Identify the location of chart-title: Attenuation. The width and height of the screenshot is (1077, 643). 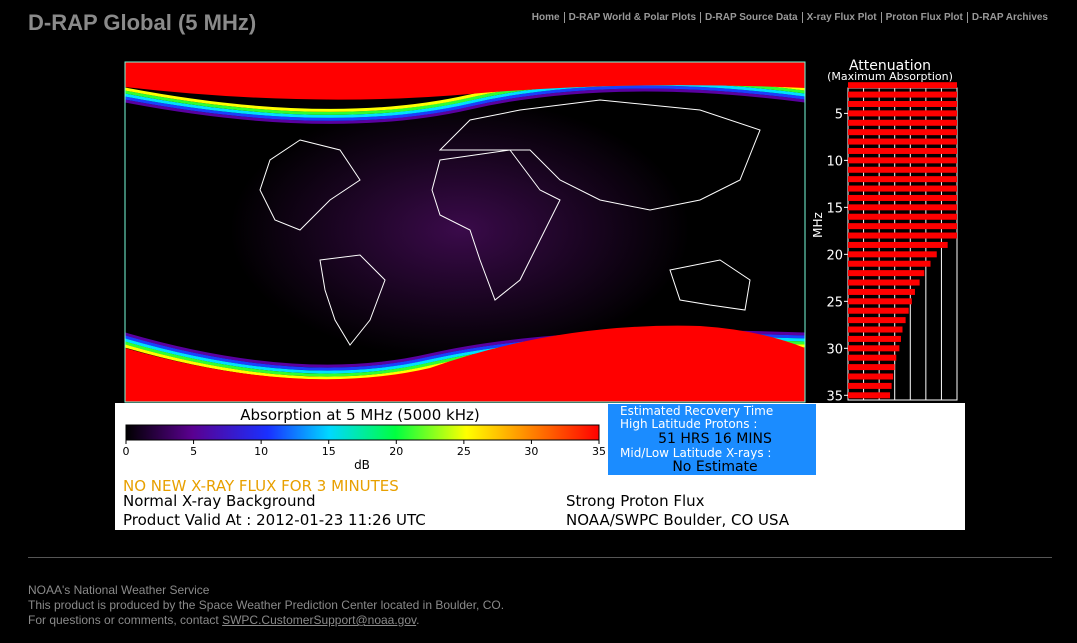
(890, 66).